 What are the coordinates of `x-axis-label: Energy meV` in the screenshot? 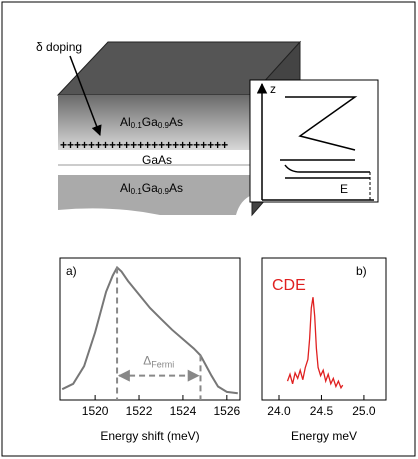 It's located at (324, 436).